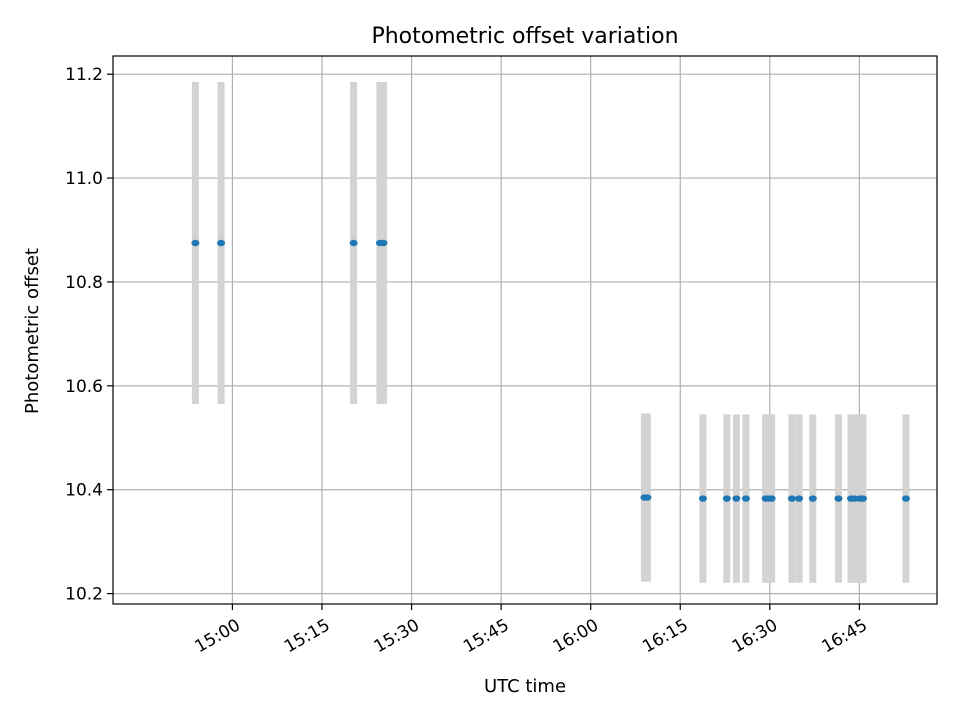 The image size is (960, 720). Describe the element at coordinates (84, 595) in the screenshot. I see `y-tick-label: 10.2` at that location.